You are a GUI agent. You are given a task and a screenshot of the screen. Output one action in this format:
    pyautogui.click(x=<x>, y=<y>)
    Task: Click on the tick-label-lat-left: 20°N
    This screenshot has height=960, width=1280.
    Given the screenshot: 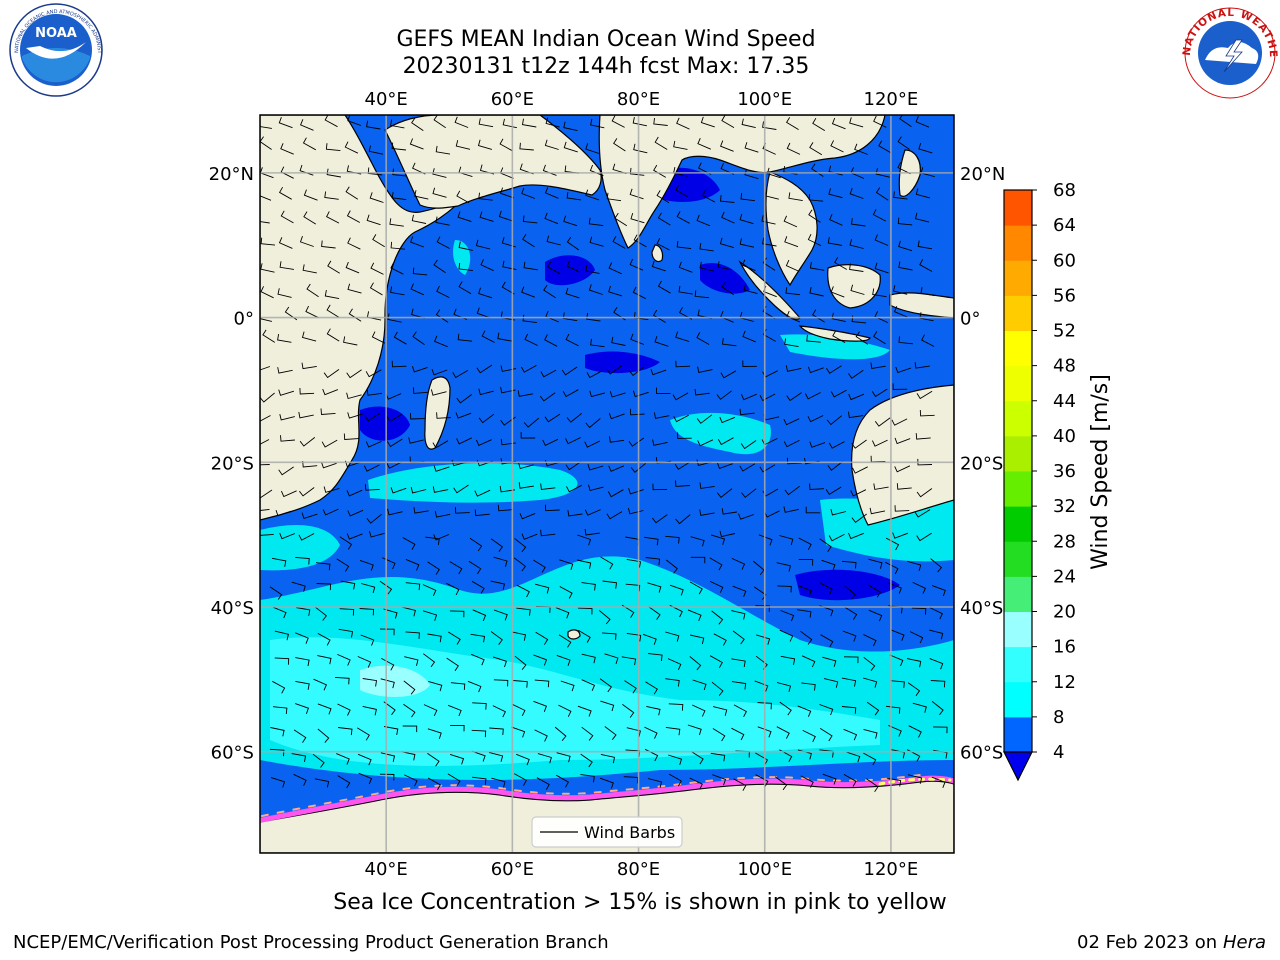 What is the action you would take?
    pyautogui.click(x=231, y=174)
    